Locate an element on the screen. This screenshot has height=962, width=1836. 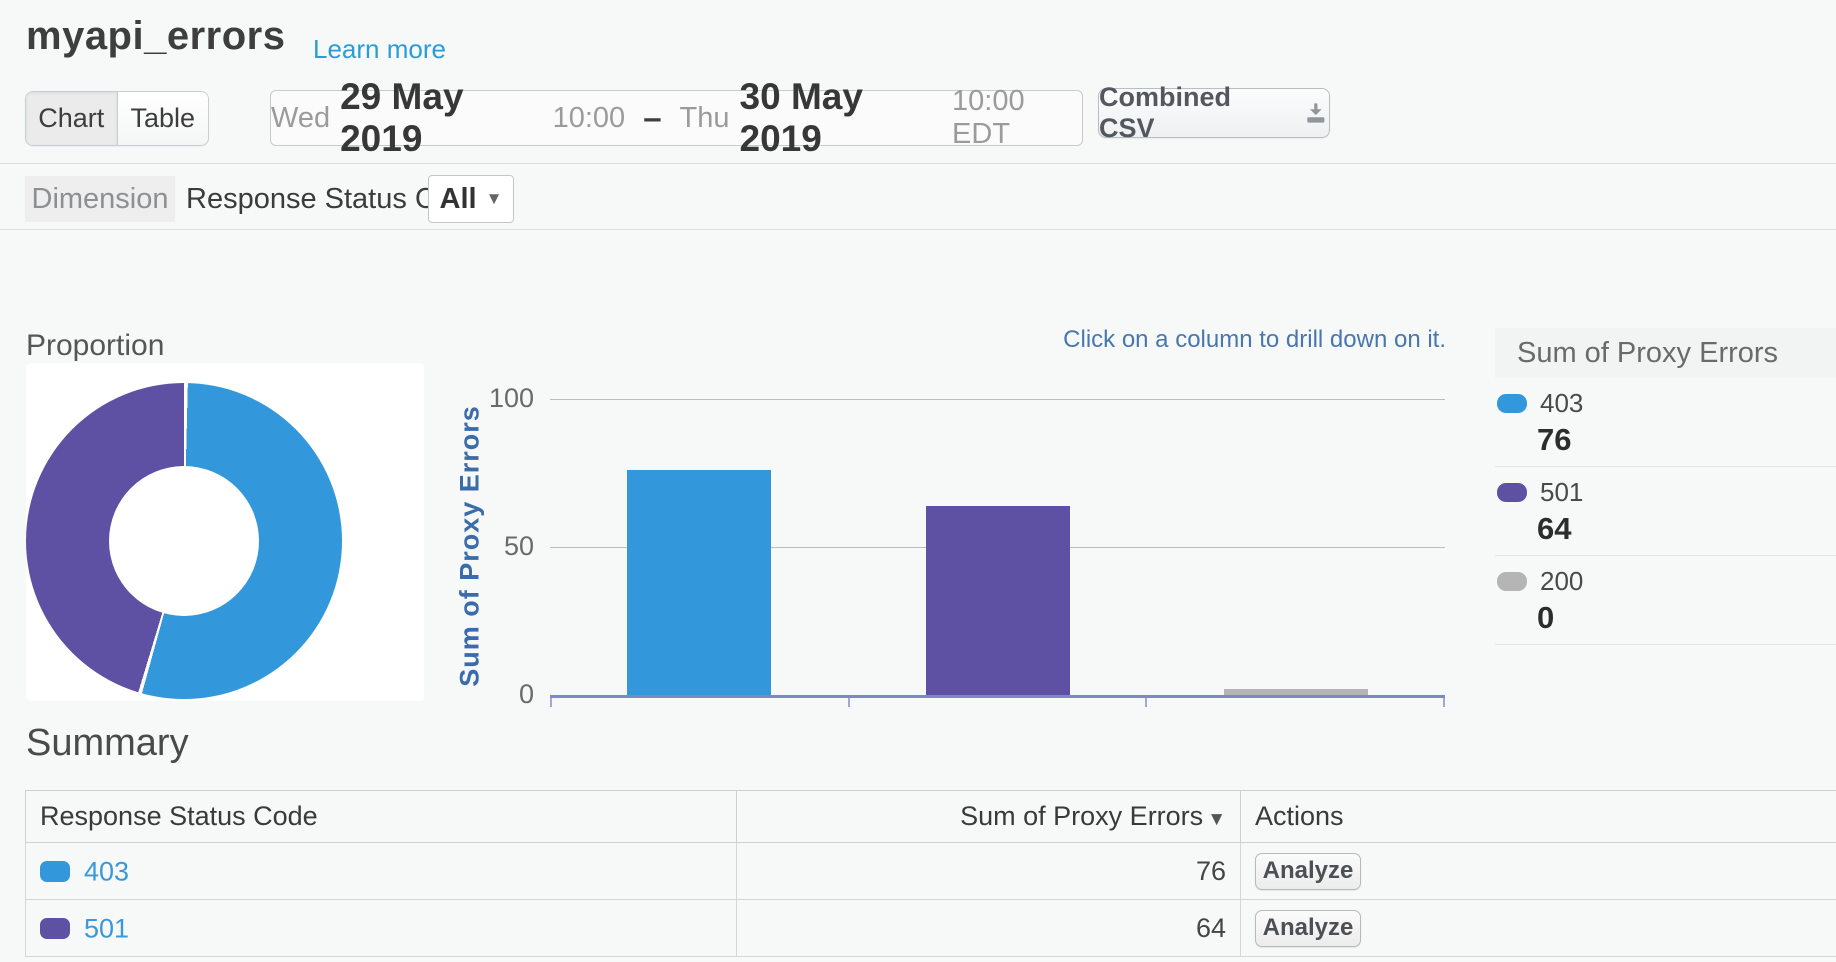
tab-chart: Chart is located at coordinates (72, 118).